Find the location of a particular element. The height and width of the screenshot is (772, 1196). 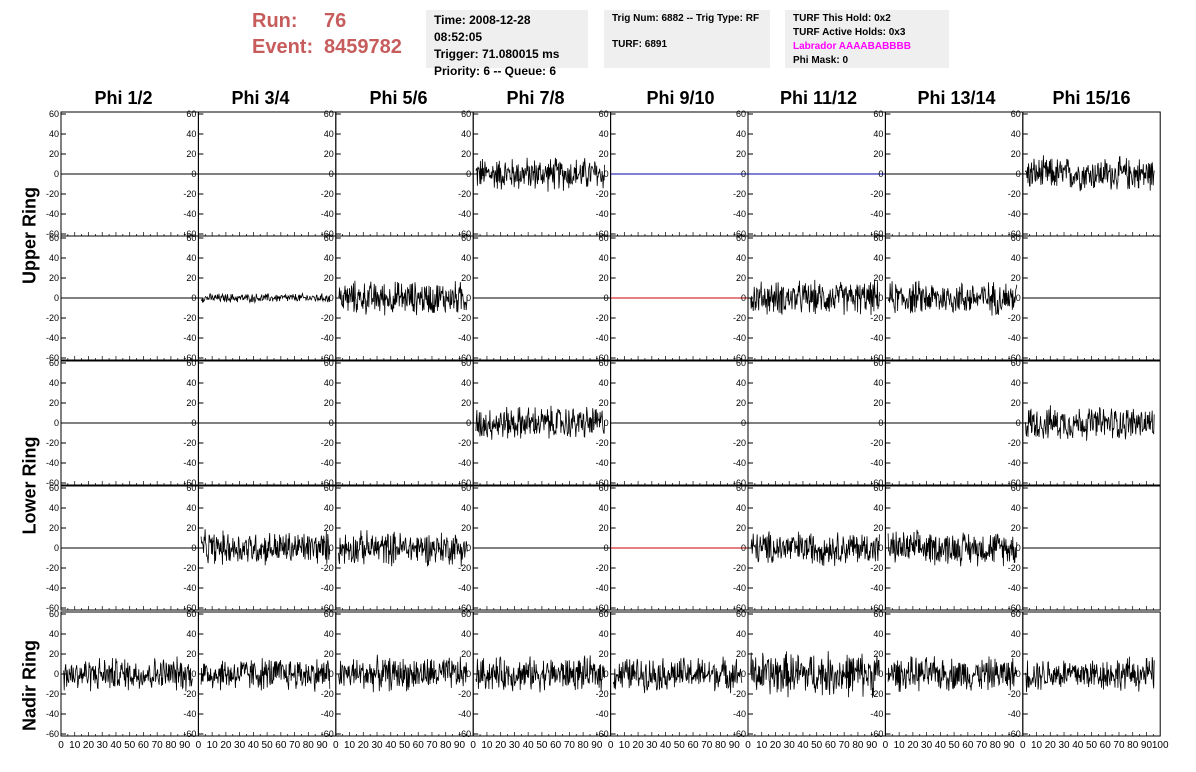

col-header-phi-15-16: Phi 15/16 is located at coordinates (1091, 98).